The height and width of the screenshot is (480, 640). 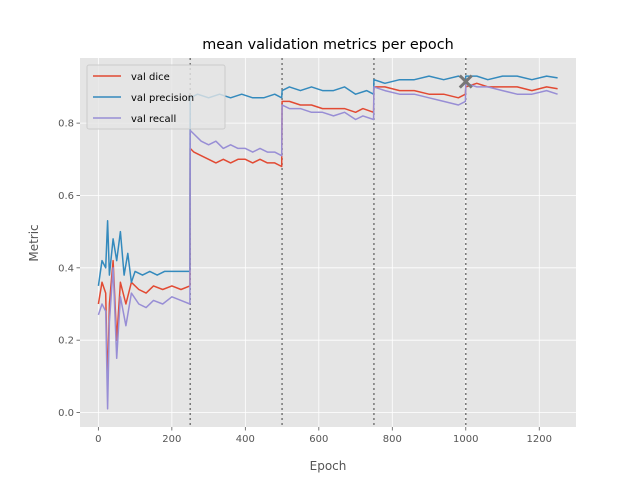 What do you see at coordinates (66, 124) in the screenshot?
I see `y-tick-label: 0.8` at bounding box center [66, 124].